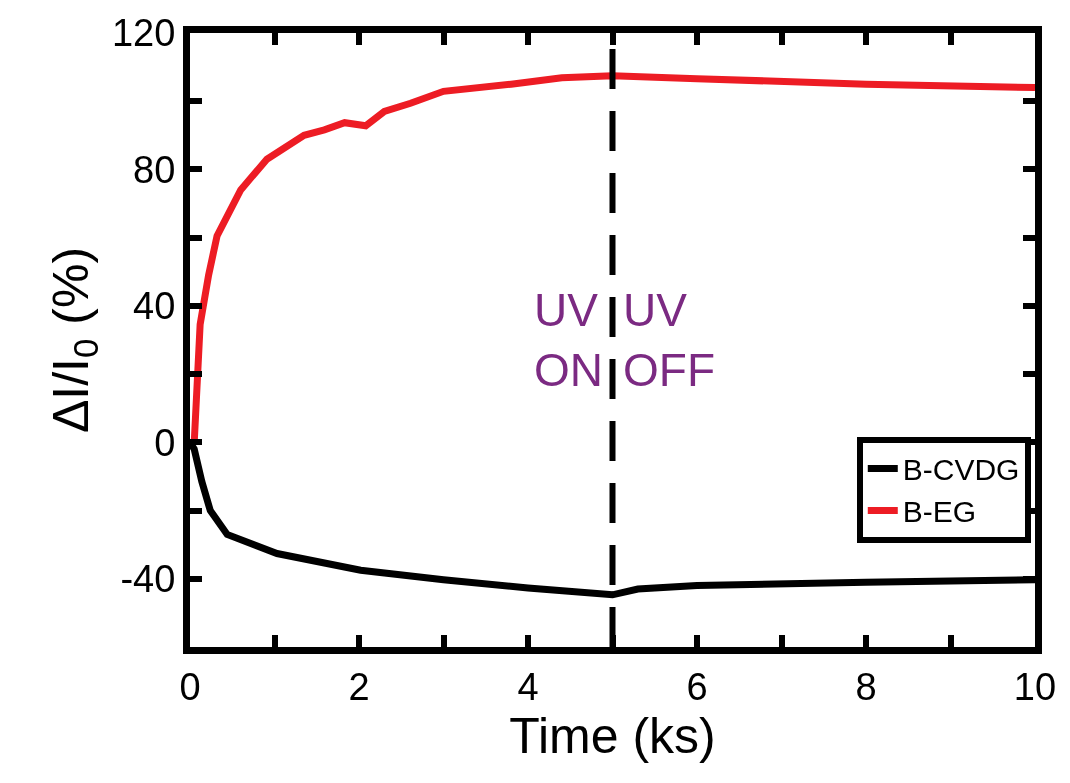  I want to click on x-axis-title: Time (ks), so click(612, 735).